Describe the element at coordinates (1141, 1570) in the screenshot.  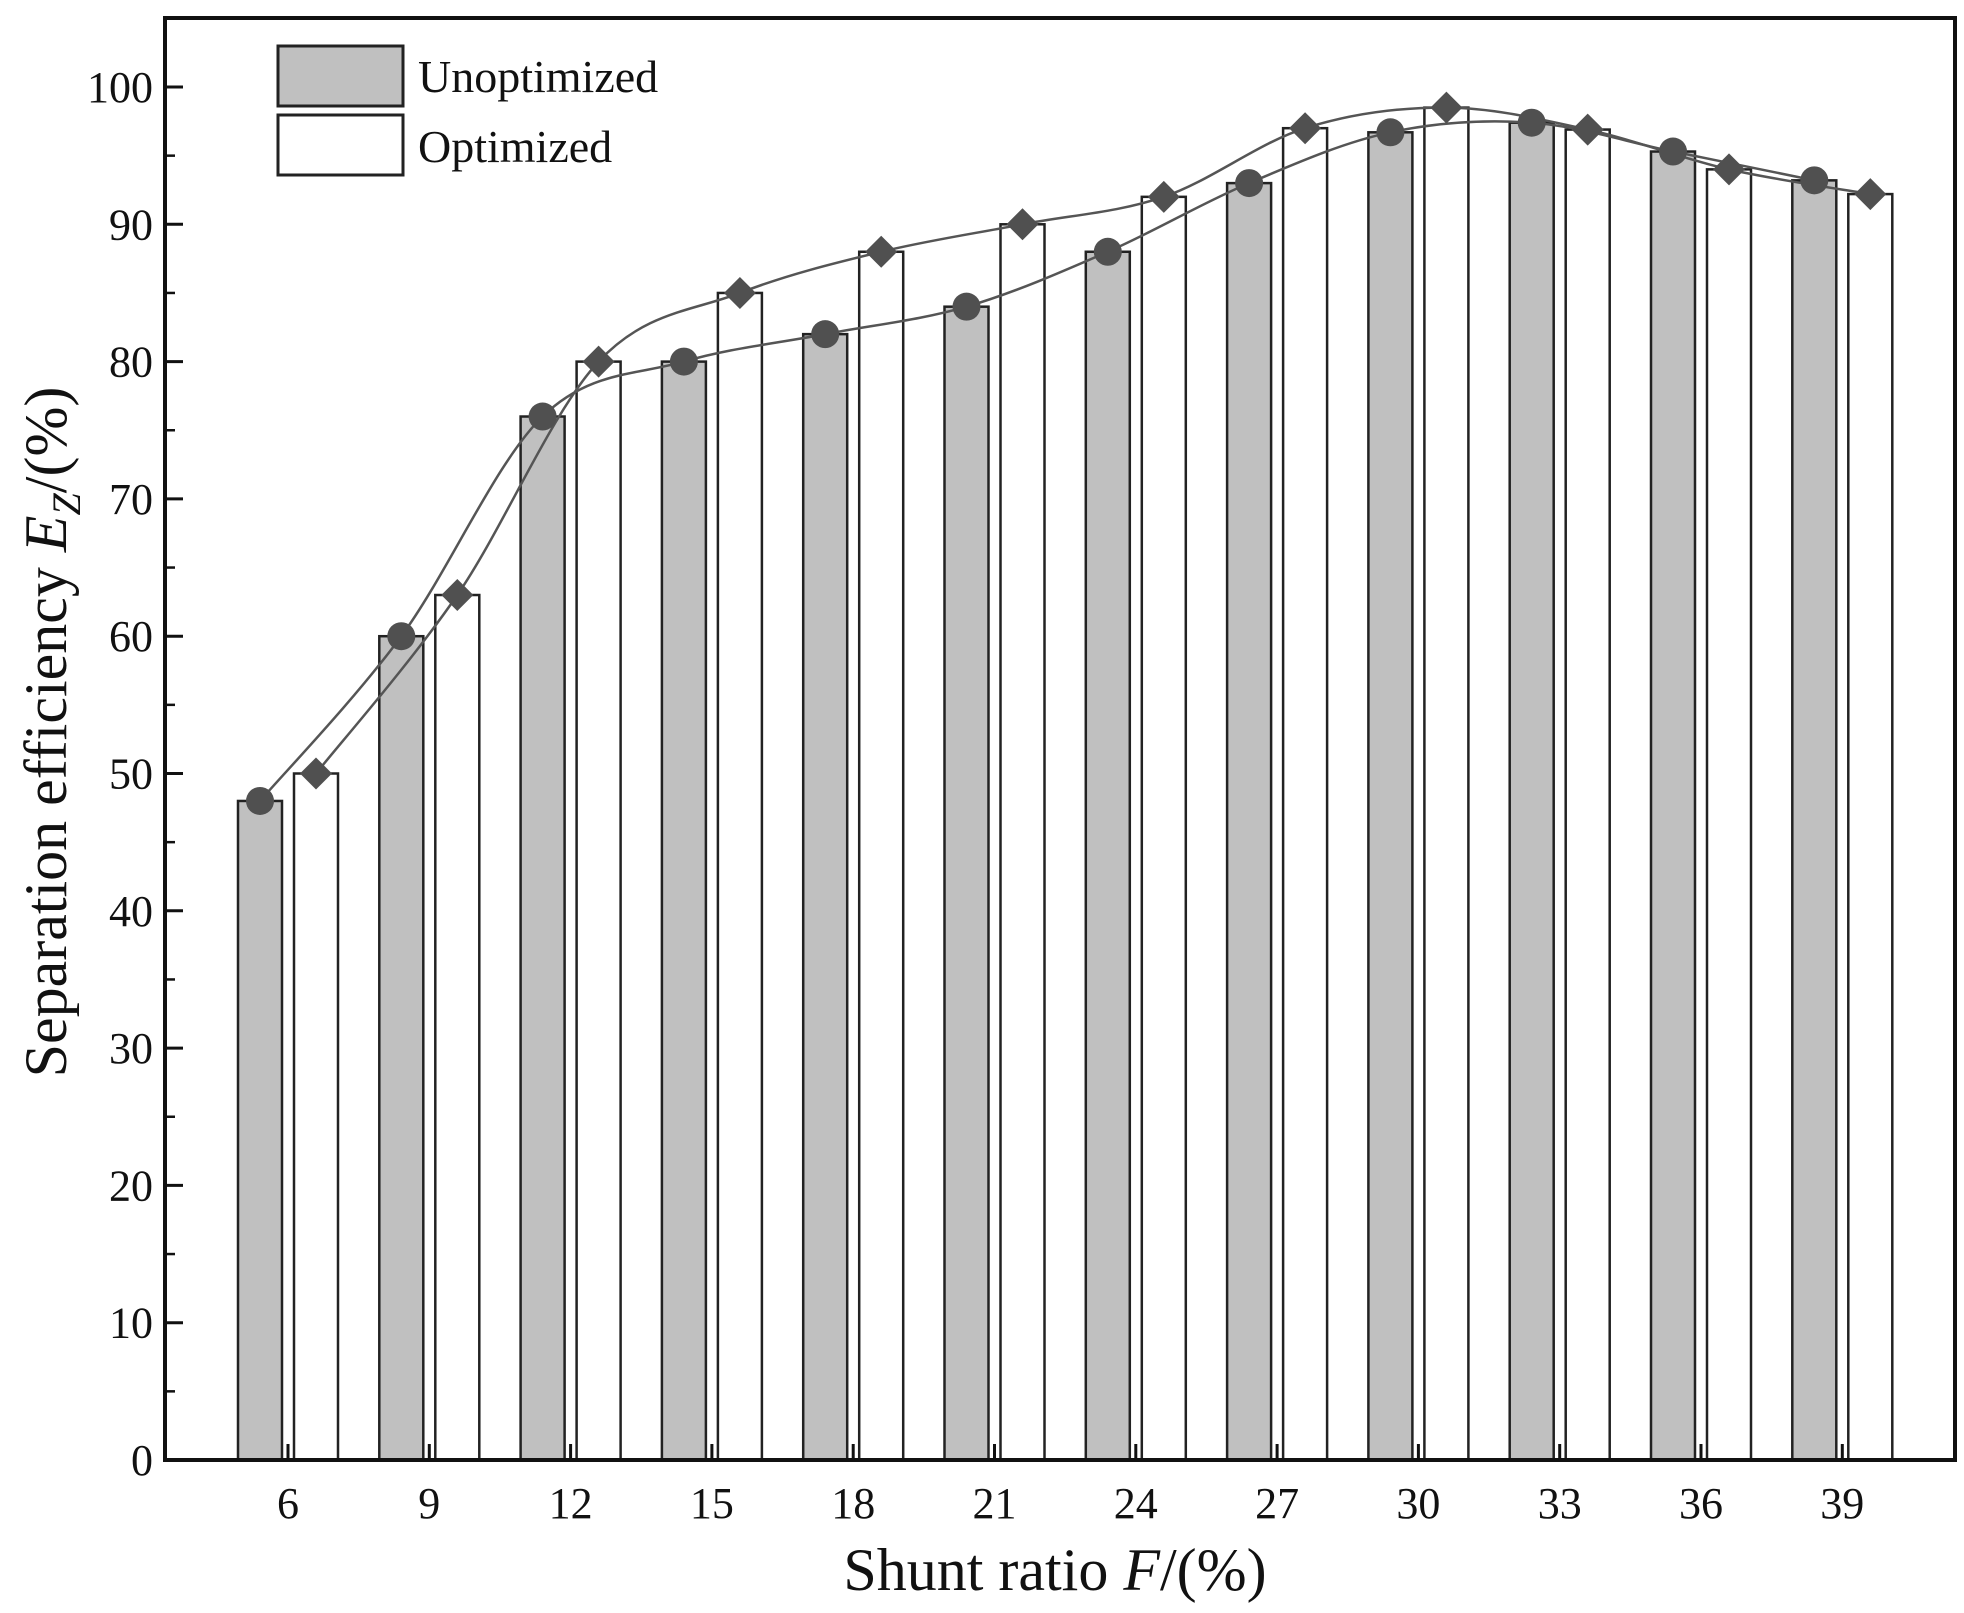
I see `x-axis-title-var: F` at that location.